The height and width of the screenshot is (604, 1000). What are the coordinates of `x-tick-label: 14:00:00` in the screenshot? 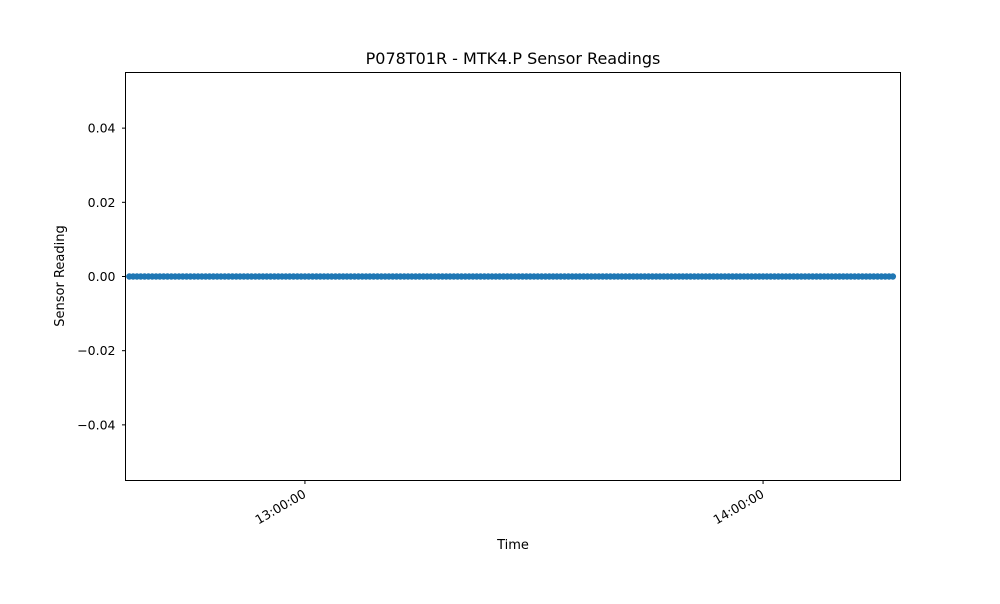 It's located at (738, 506).